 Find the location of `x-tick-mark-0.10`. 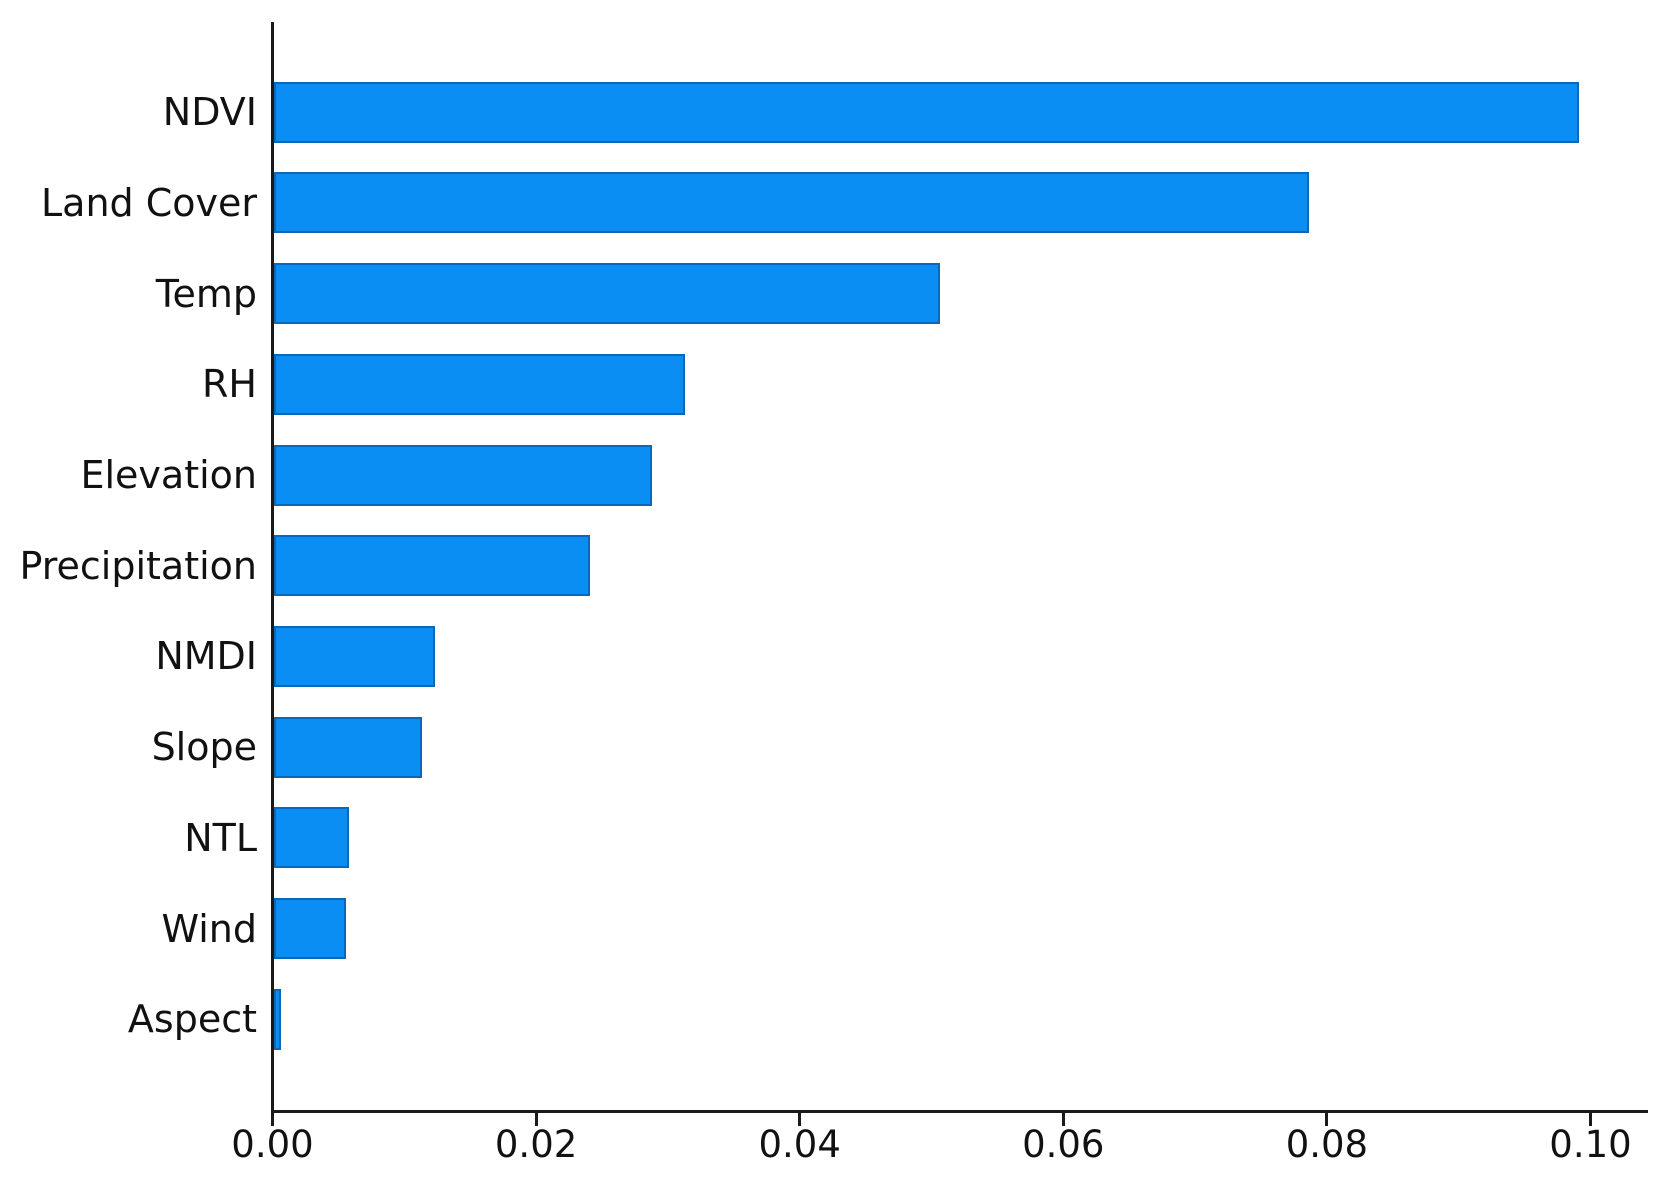

x-tick-mark-0.10 is located at coordinates (1590, 1119).